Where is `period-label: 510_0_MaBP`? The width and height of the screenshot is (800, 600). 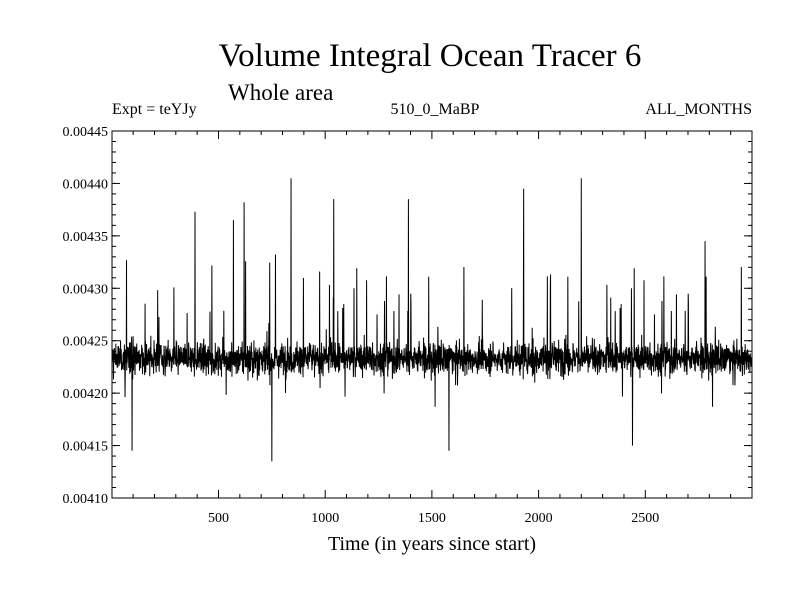 period-label: 510_0_MaBP is located at coordinates (435, 109).